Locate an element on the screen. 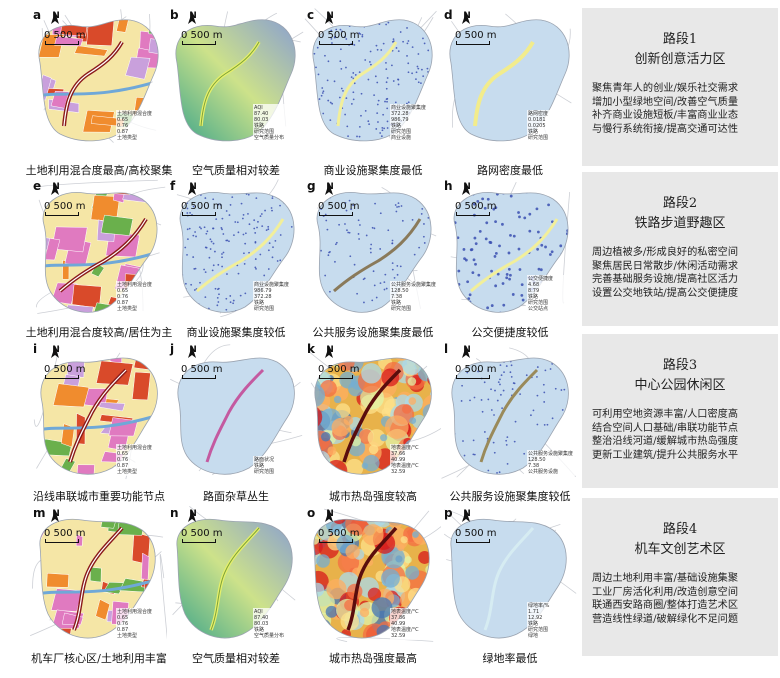 This screenshot has width=780, height=678. segment-description-line: 与慢行系统衔接/提高交通可达性 is located at coordinates (665, 129).